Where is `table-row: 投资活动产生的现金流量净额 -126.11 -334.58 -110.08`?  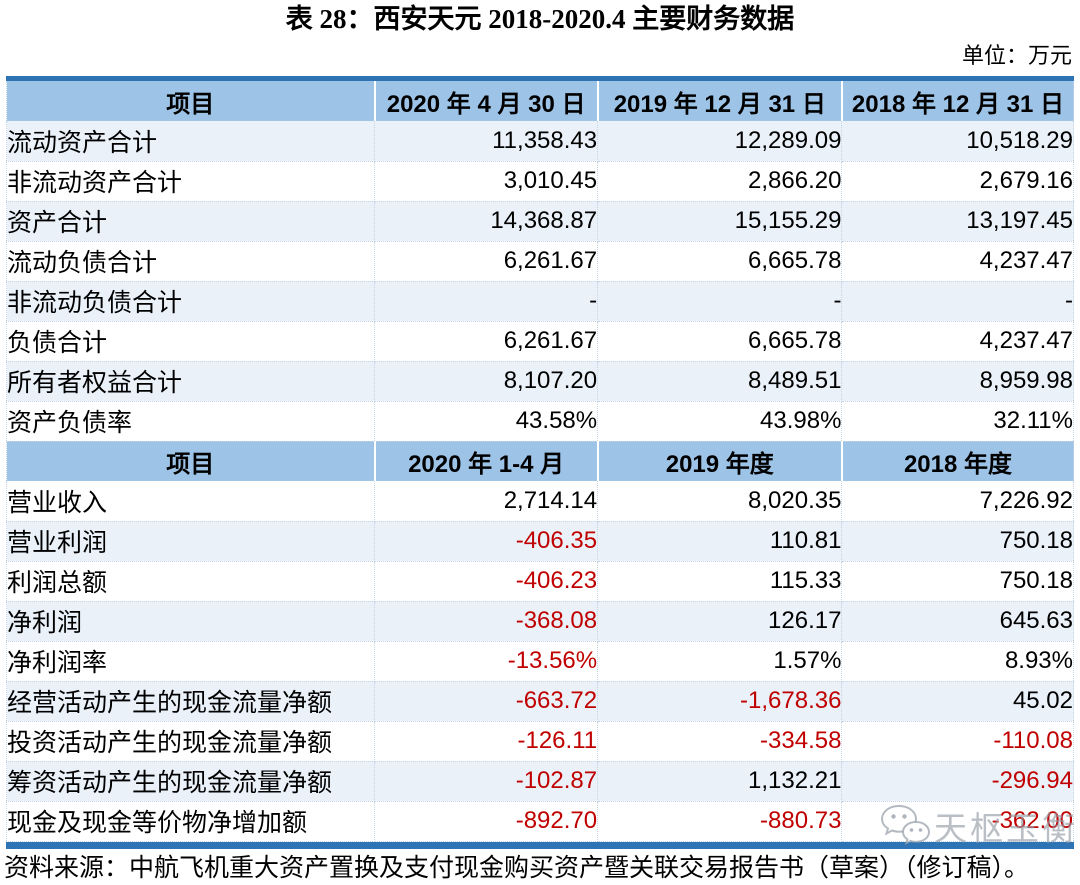
table-row: 投资活动产生的现金流量净额 -126.11 -334.58 -110.08 is located at coordinates (540, 741).